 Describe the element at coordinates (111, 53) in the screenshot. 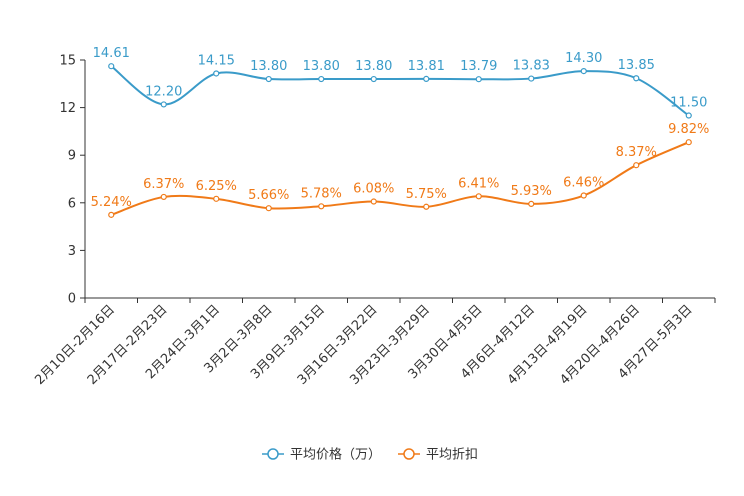

I see `data-label: 14.61` at that location.